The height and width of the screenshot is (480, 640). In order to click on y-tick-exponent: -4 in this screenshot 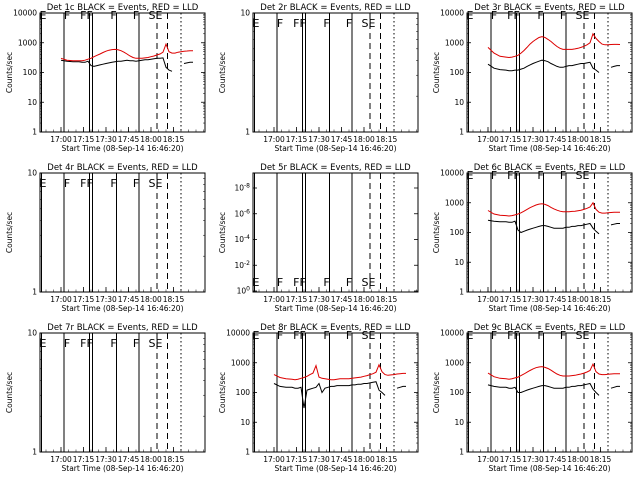, I will do `click(247, 237)`.